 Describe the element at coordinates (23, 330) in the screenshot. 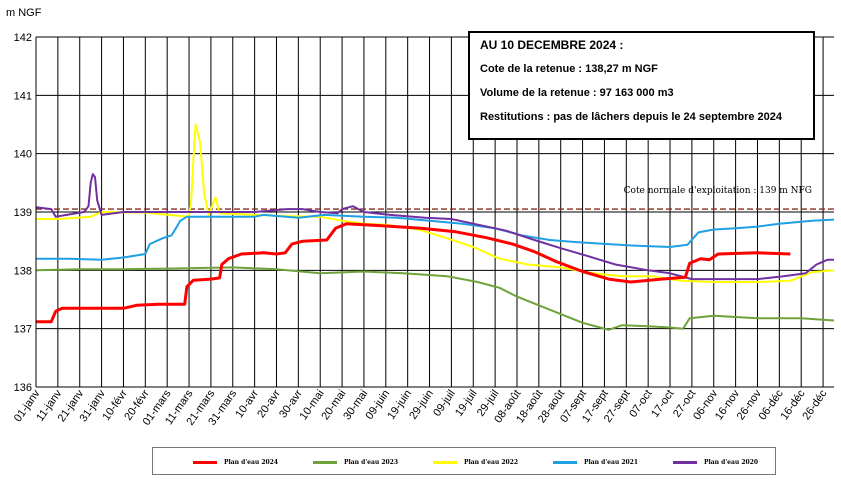

I see `y-tick-label: 137` at that location.